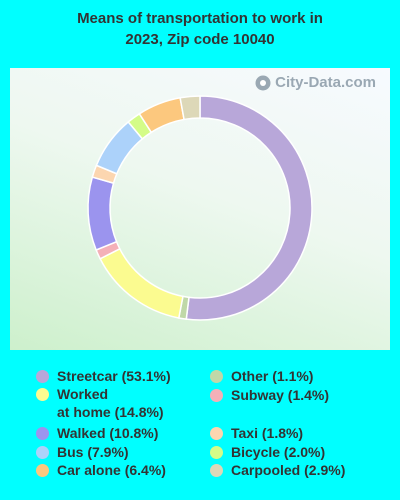 This screenshot has height=500, width=400. I want to click on legend-item-subway: Subway (1.4%), so click(269, 395).